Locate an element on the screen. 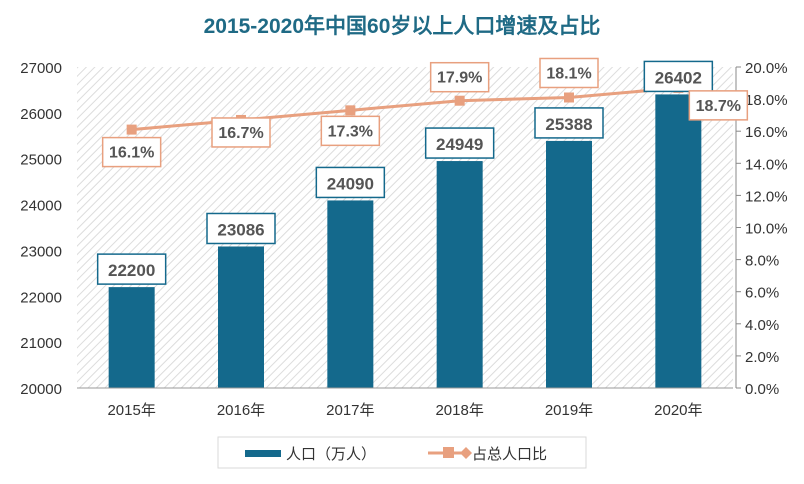  y2-tick-label: 4.0% is located at coordinates (762, 325).